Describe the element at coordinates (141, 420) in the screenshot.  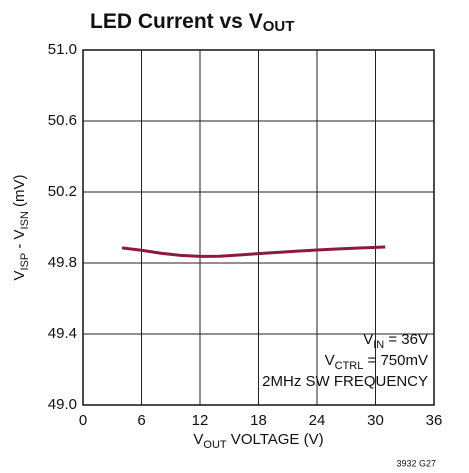
I see `x-tick-label: 6` at that location.